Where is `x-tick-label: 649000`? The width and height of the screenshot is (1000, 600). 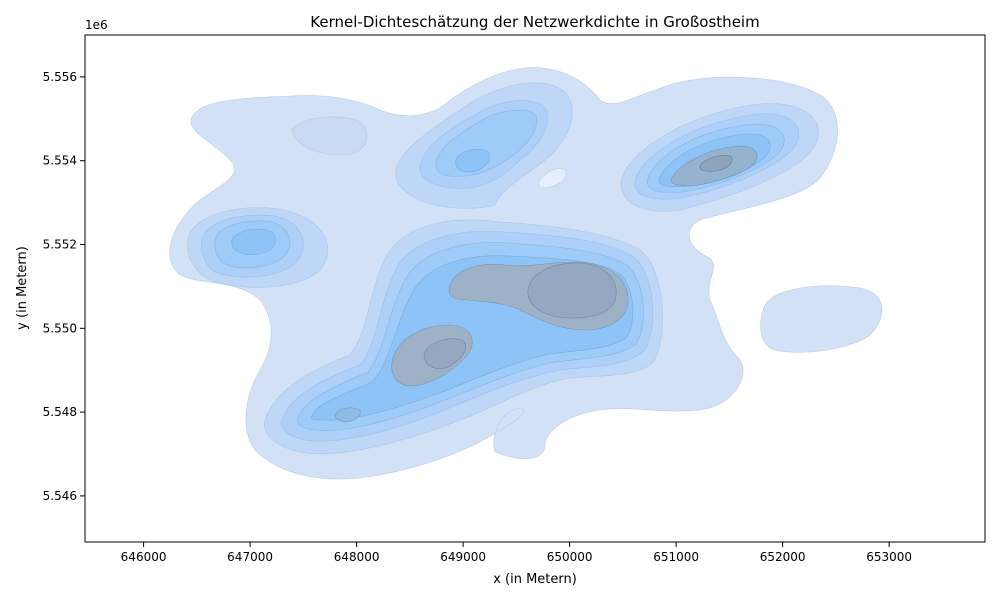
x-tick-label: 649000 is located at coordinates (463, 557).